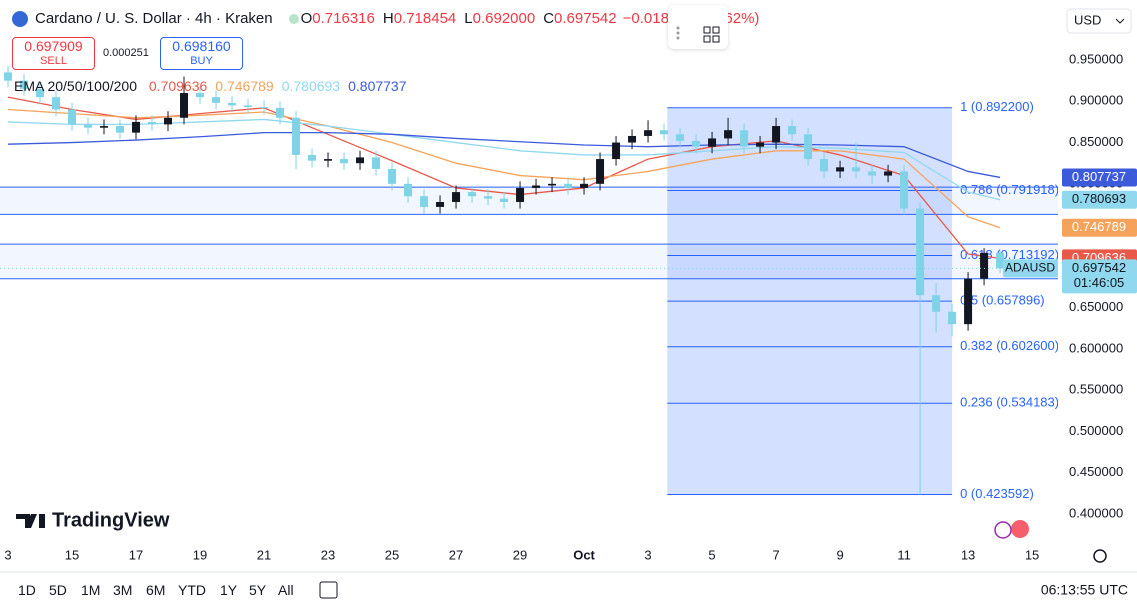  I want to click on buy-button: 0.698160 BUY, so click(201, 53).